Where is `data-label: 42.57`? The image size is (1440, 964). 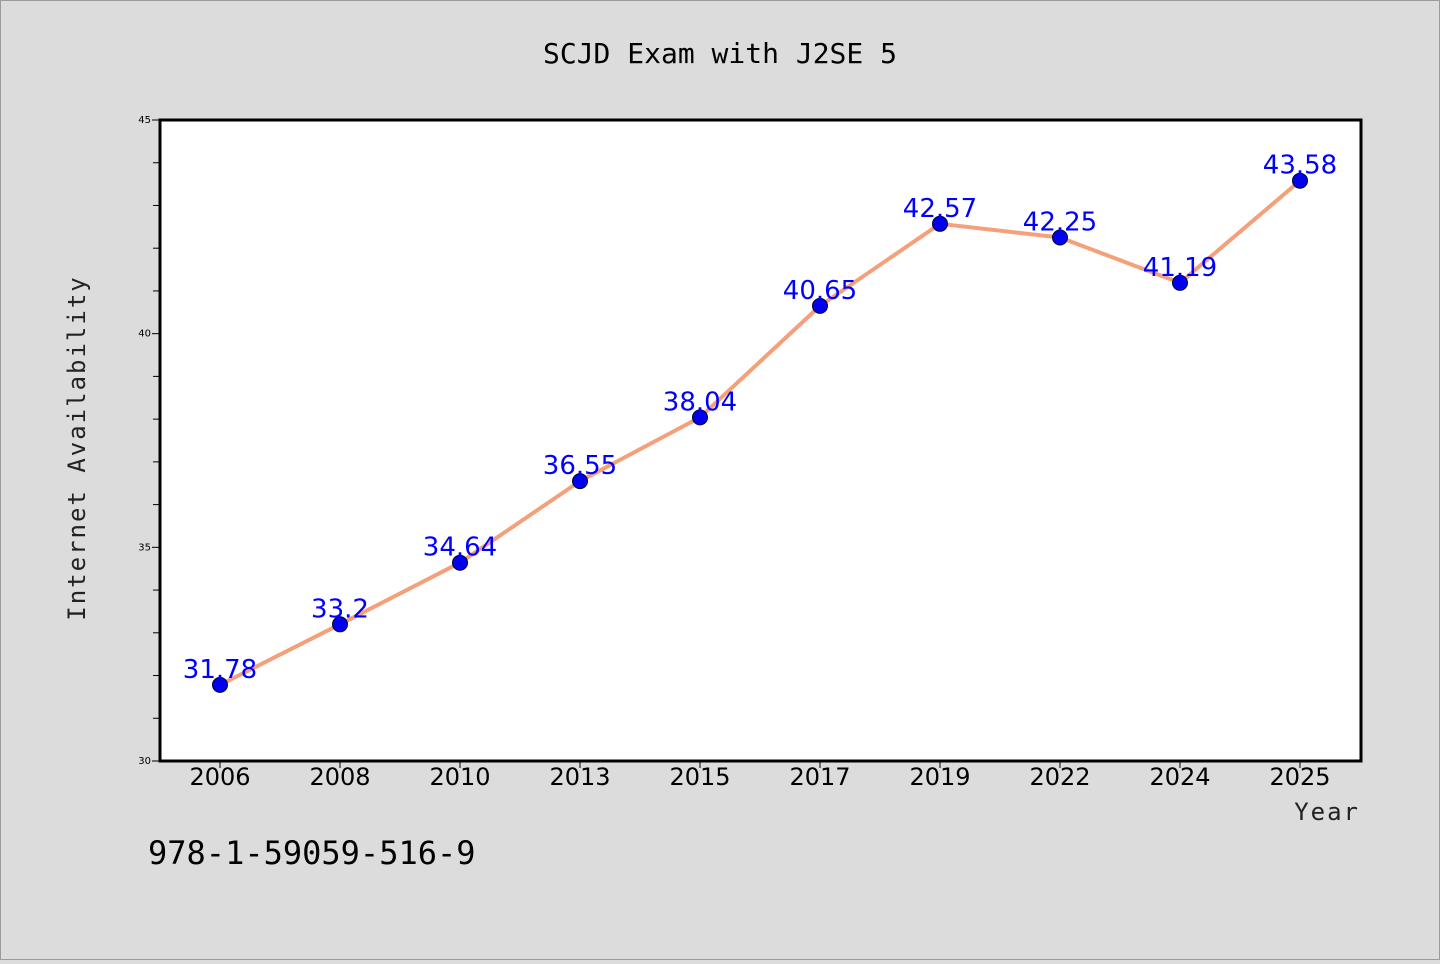 data-label: 42.57 is located at coordinates (940, 209).